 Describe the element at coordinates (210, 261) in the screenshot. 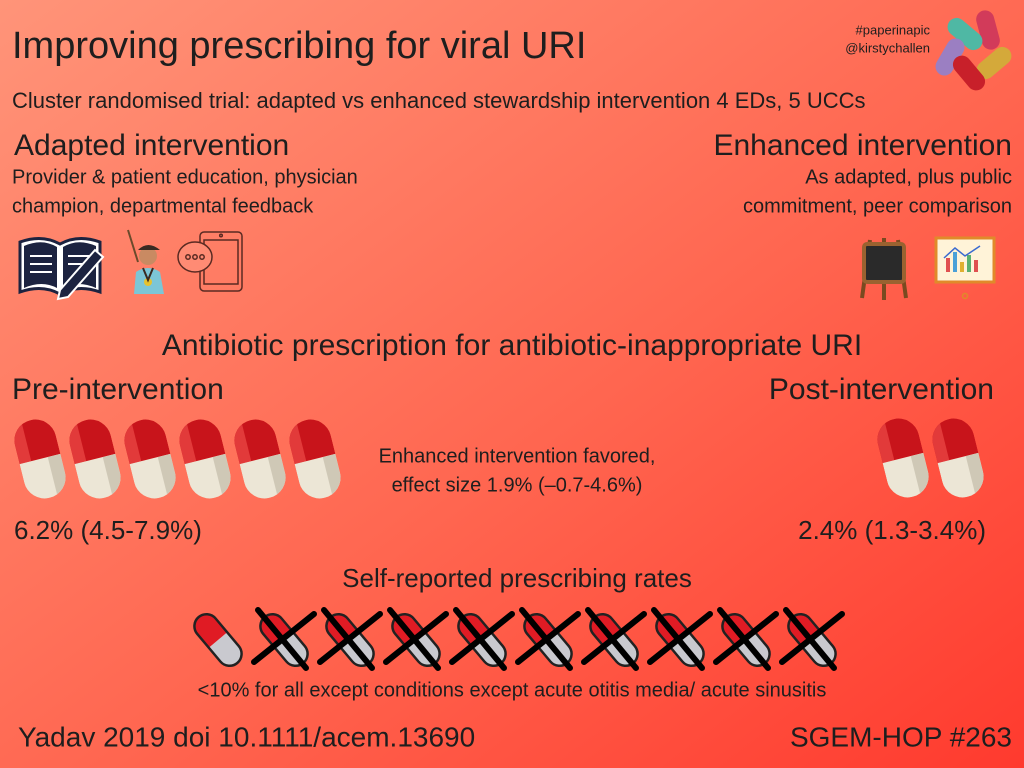

I see `feedback-icon` at that location.